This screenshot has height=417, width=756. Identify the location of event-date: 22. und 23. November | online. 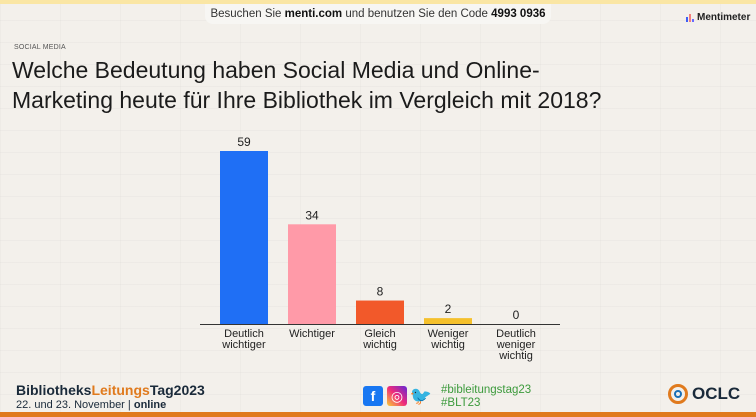
(91, 405).